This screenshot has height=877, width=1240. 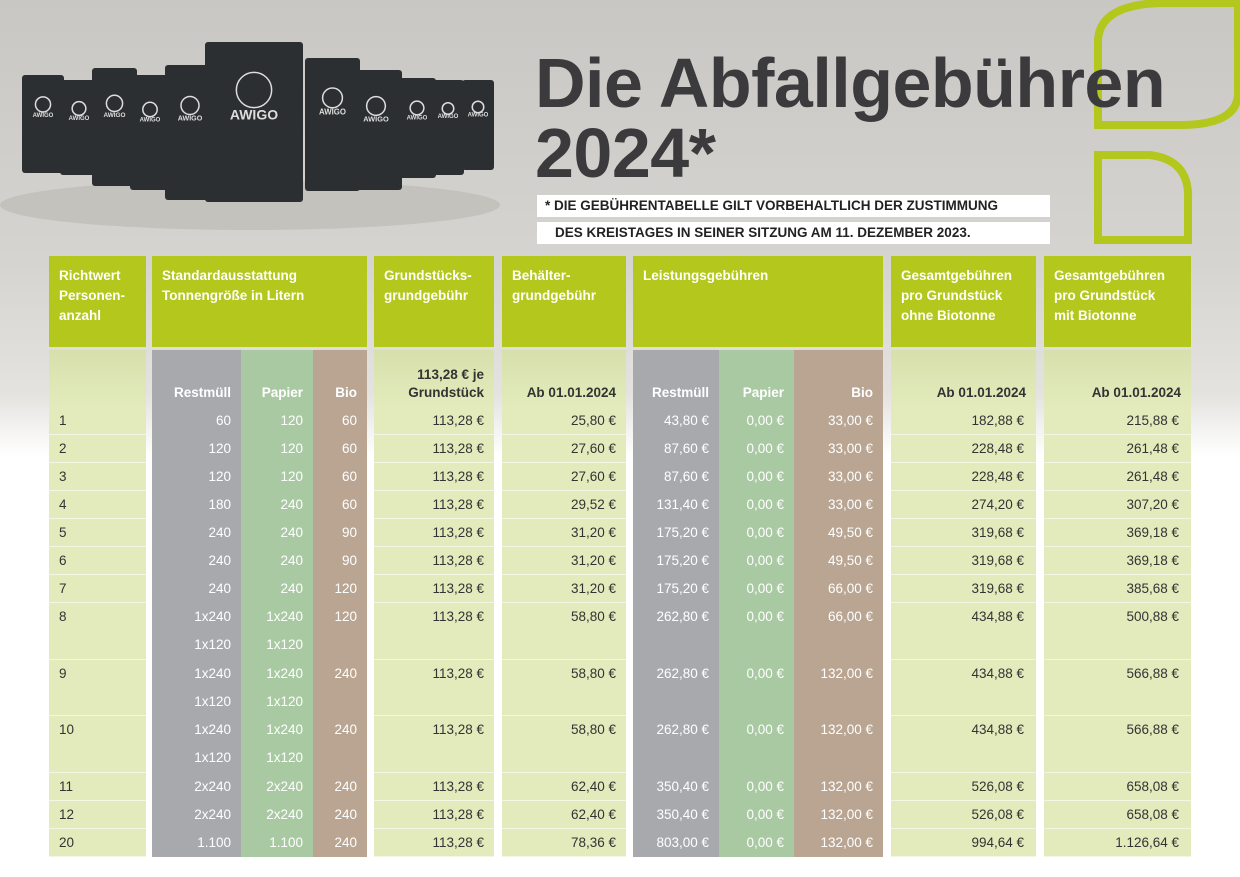 I want to click on table-cell: 175,20 €, so click(x=676, y=561).